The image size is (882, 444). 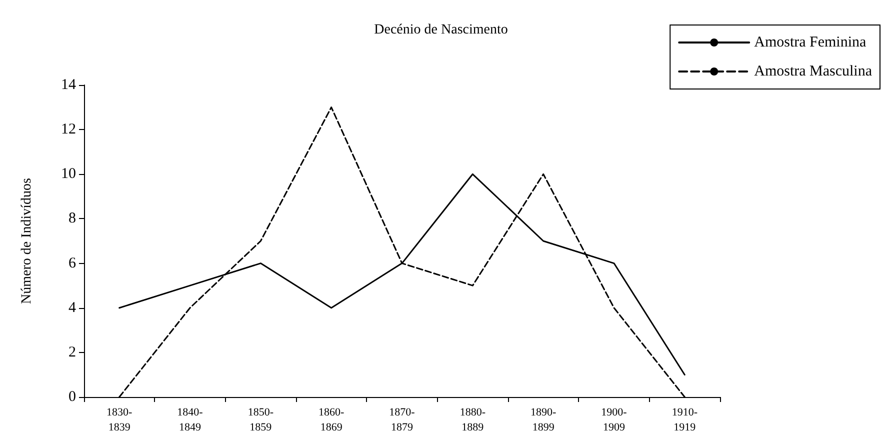 I want to click on x-tick-label: 1850-1859, so click(x=261, y=420).